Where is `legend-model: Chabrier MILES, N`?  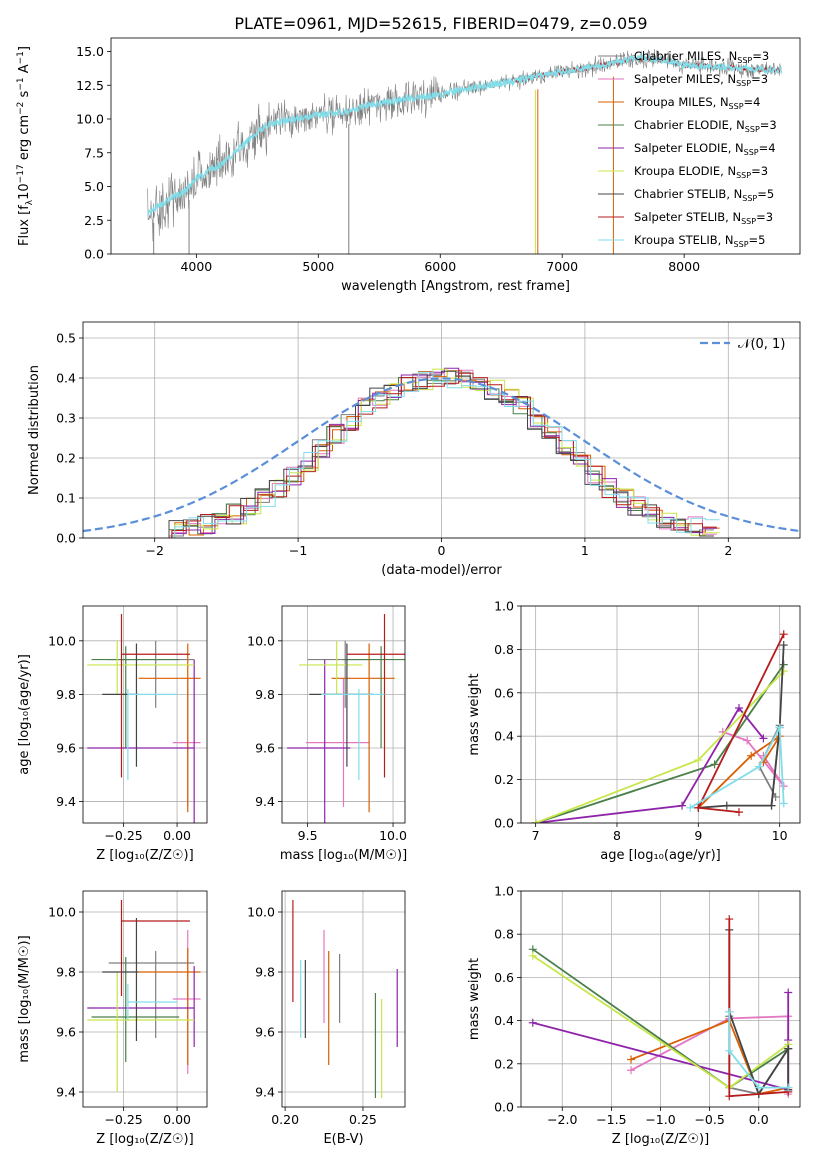
legend-model: Chabrier MILES, N is located at coordinates (685, 56).